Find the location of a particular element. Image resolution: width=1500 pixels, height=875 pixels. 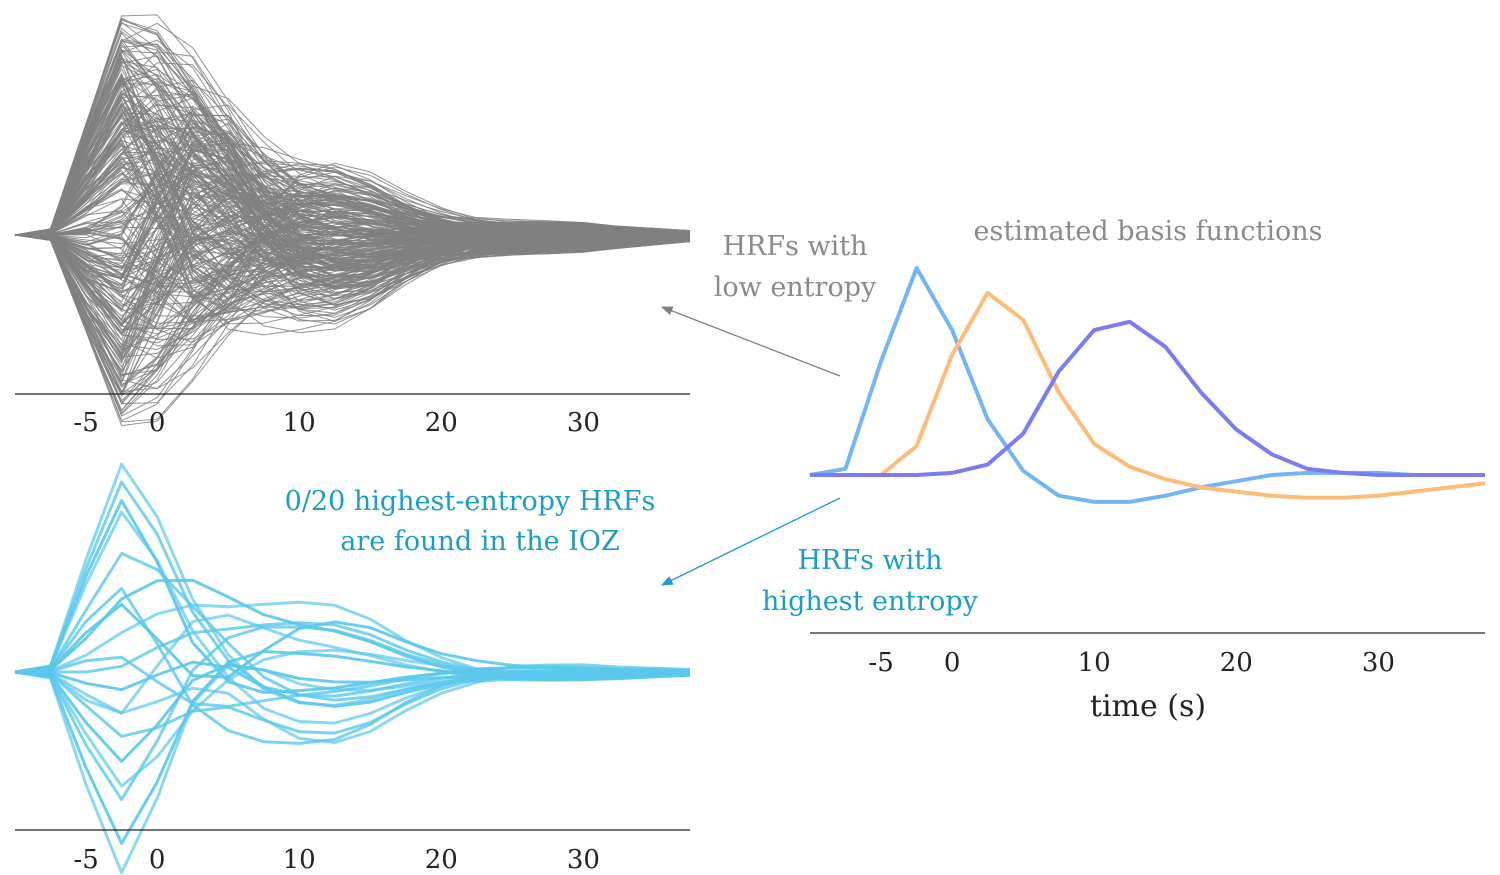

basis-function-curves is located at coordinates (1147, 385).